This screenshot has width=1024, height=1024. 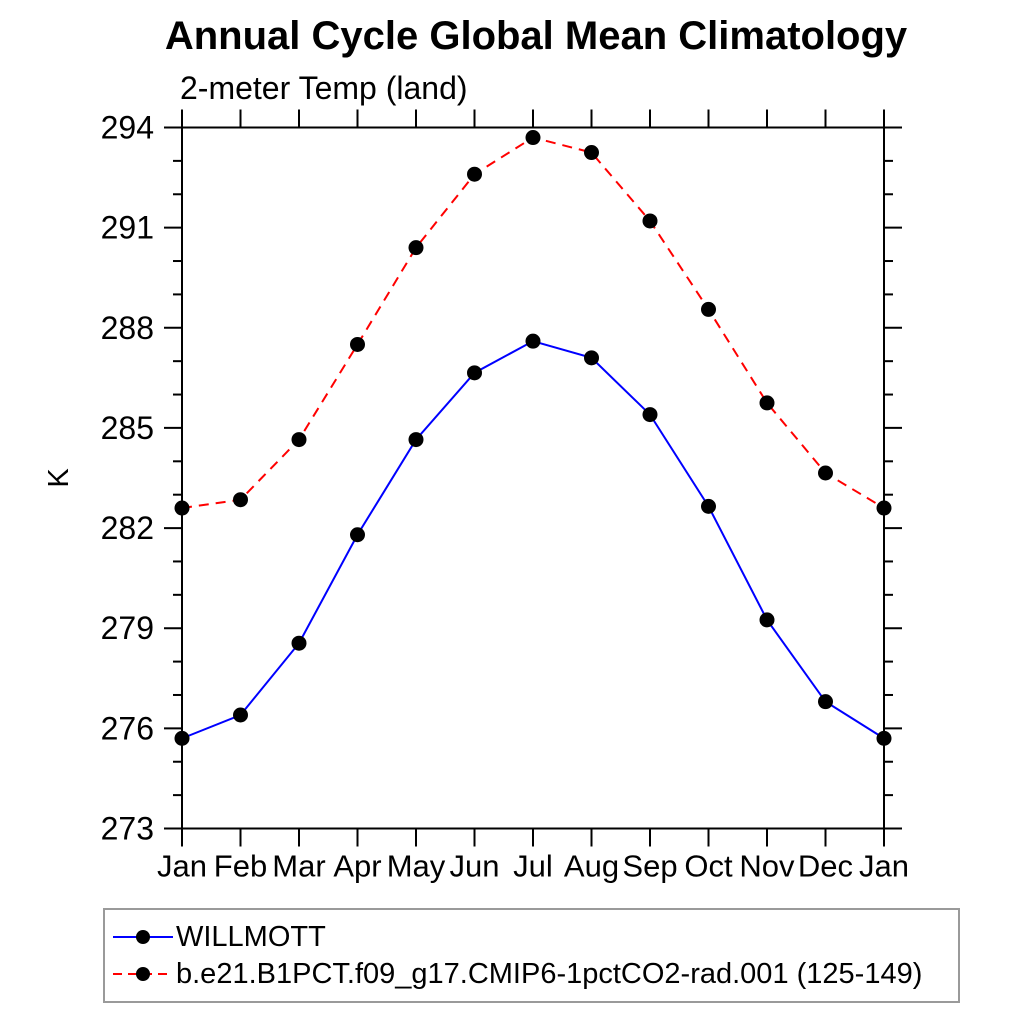 What do you see at coordinates (475, 866) in the screenshot?
I see `x-tick-label: Jun` at bounding box center [475, 866].